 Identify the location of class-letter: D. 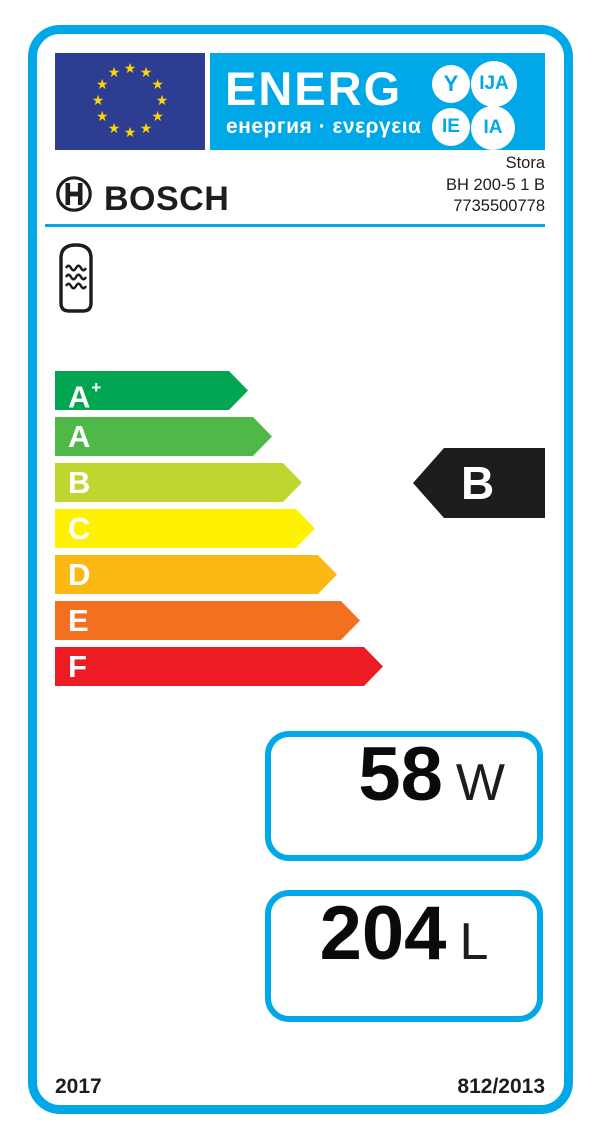
(79, 574).